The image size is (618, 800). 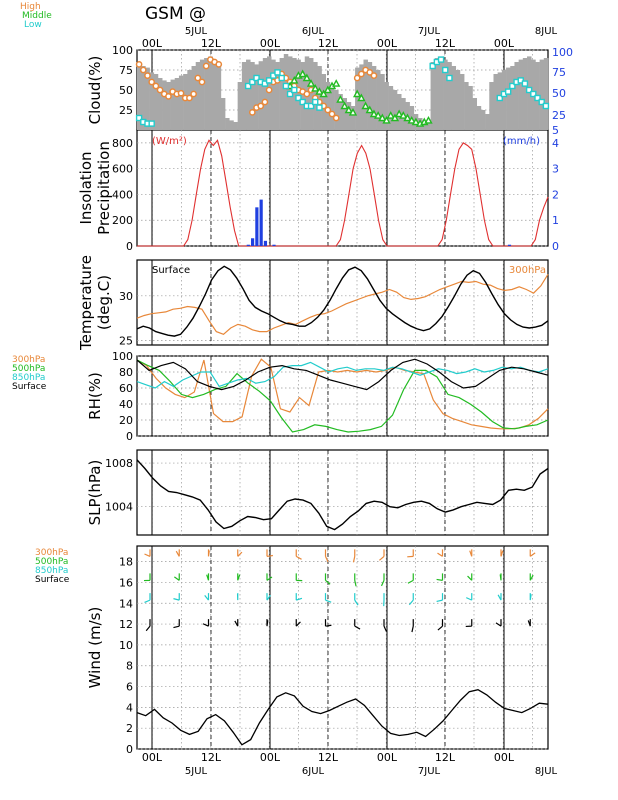 I want to click on cloud-right-tick-4: 100, so click(x=562, y=52).